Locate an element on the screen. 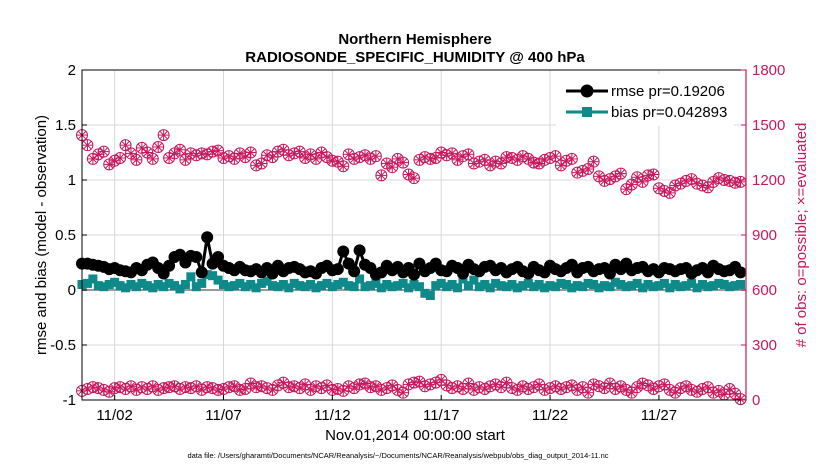 This screenshot has width=830, height=470. y-tick-label: 1 is located at coordinates (72, 180).